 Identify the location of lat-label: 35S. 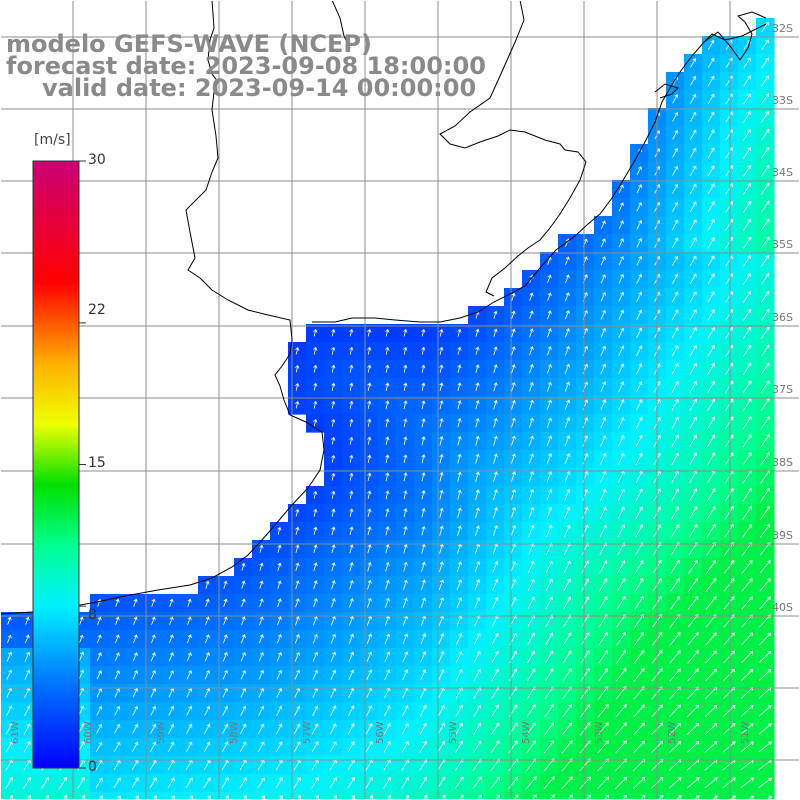
(782, 244).